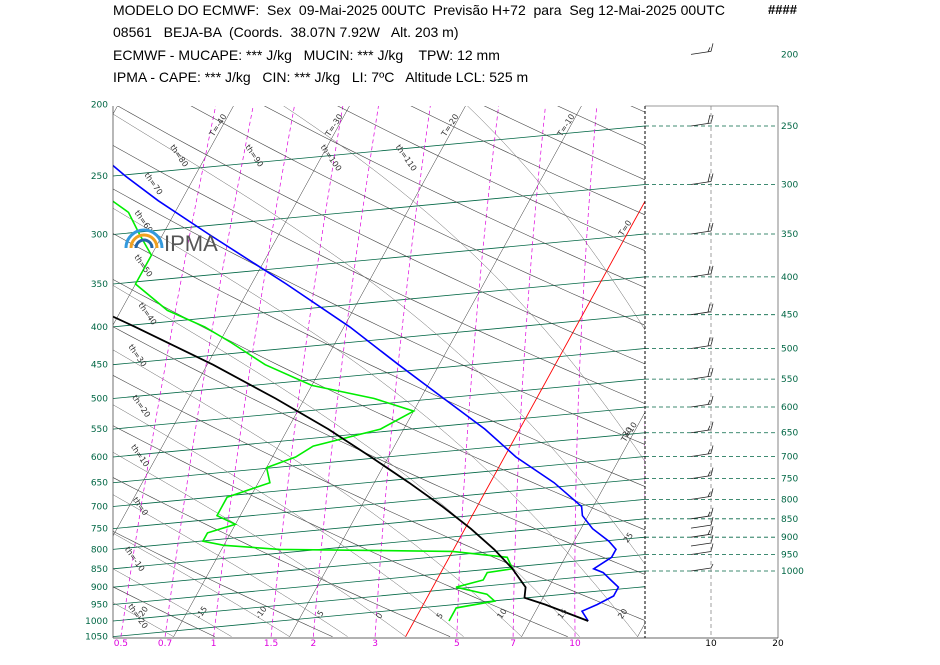 This screenshot has height=665, width=940. Describe the element at coordinates (144, 243) in the screenshot. I see `logo-arc-inner-icon` at that location.